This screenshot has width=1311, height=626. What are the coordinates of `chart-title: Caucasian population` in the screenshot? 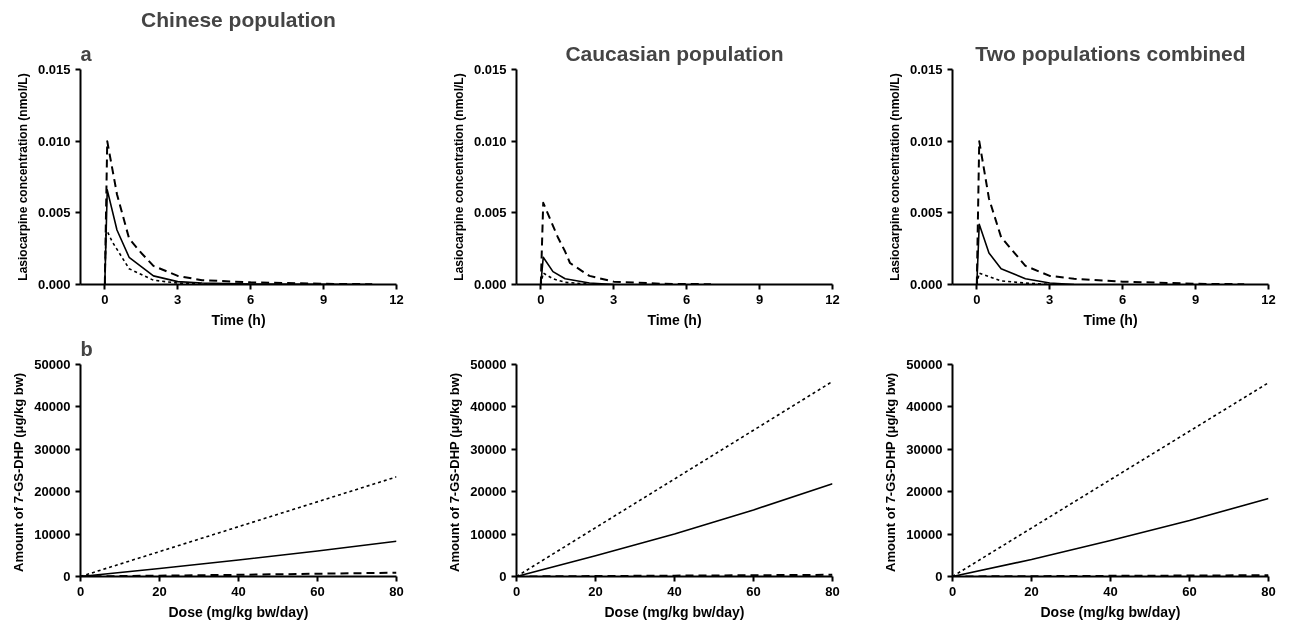 It's located at (674, 53).